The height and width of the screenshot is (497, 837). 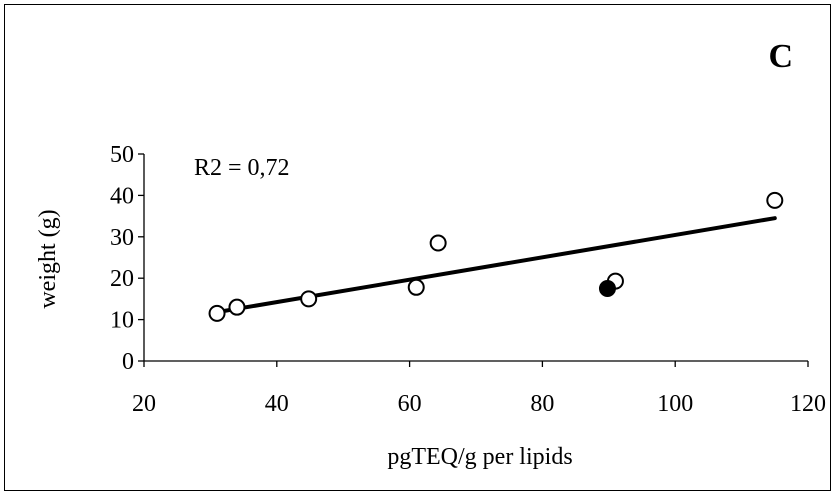 What do you see at coordinates (410, 404) in the screenshot?
I see `x-tick-label: 60` at bounding box center [410, 404].